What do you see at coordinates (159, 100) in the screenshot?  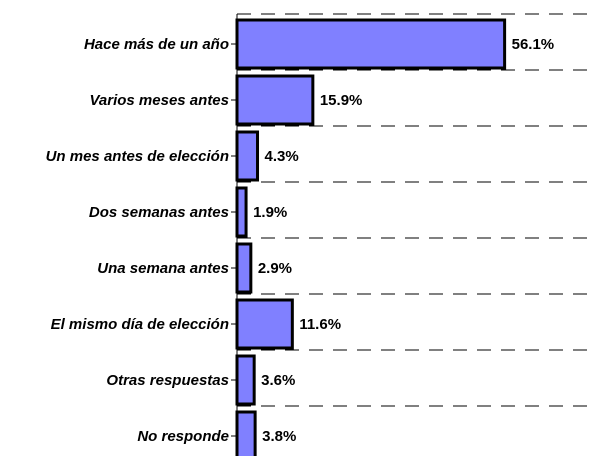 I see `category-label: Varios meses antes` at bounding box center [159, 100].